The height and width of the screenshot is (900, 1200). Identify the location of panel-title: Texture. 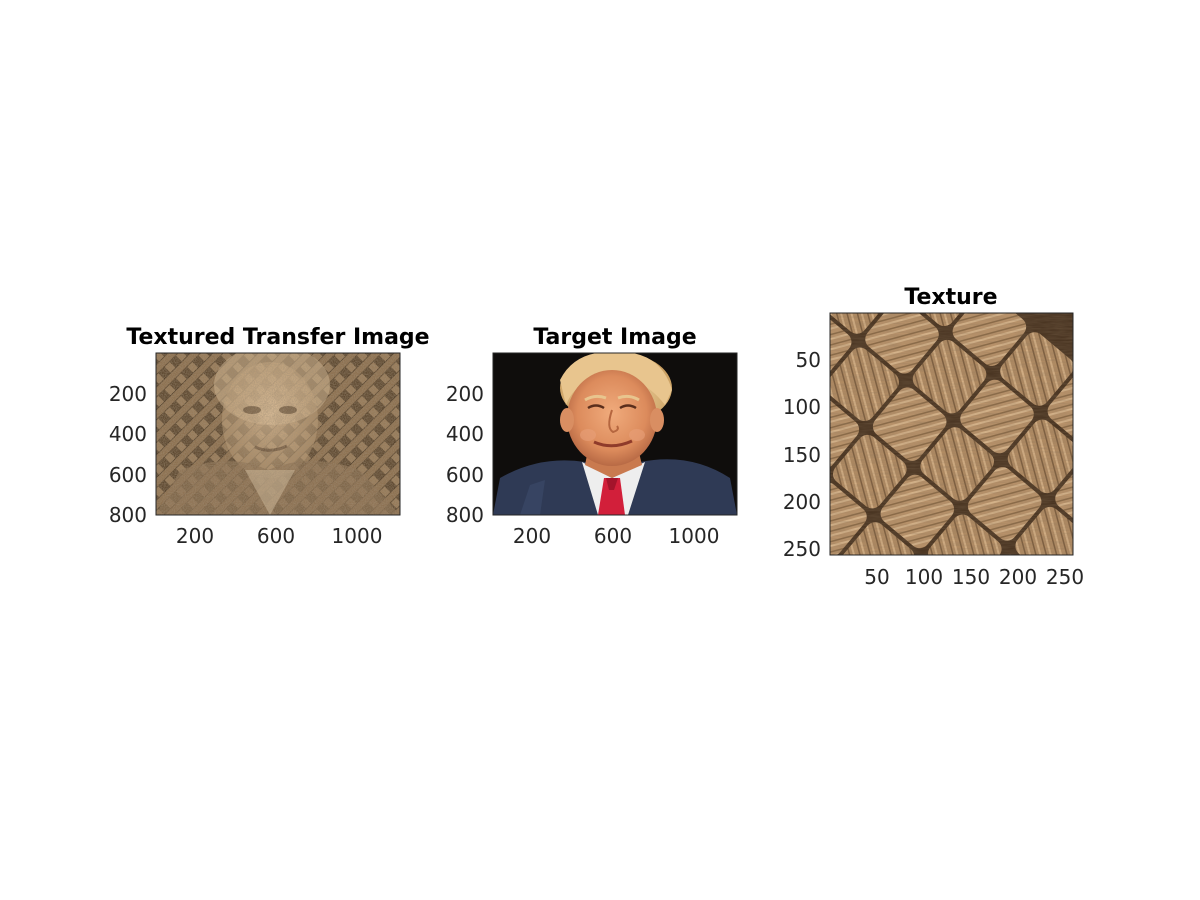
(950, 297).